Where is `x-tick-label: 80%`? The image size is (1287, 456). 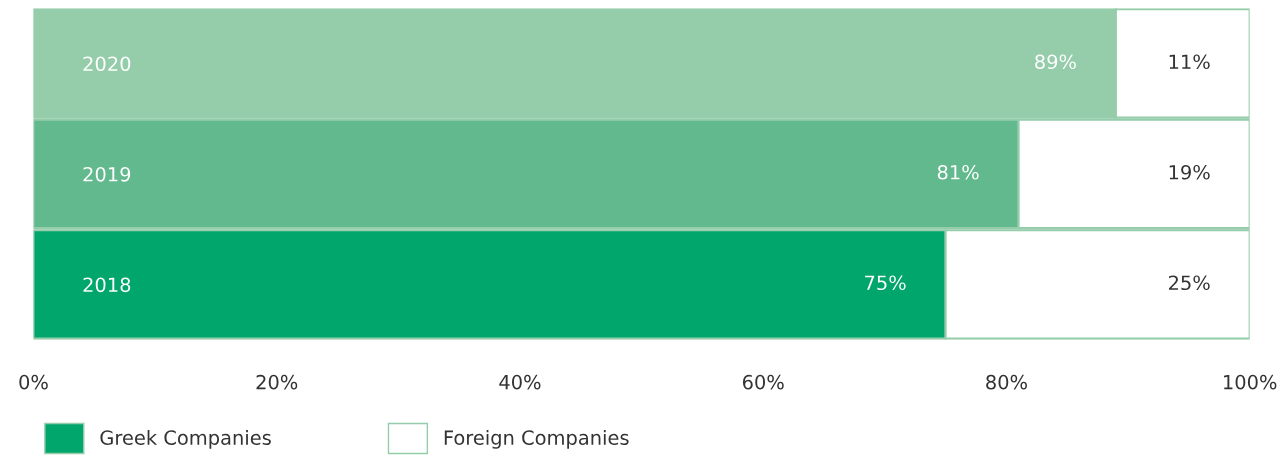 x-tick-label: 80% is located at coordinates (1006, 382).